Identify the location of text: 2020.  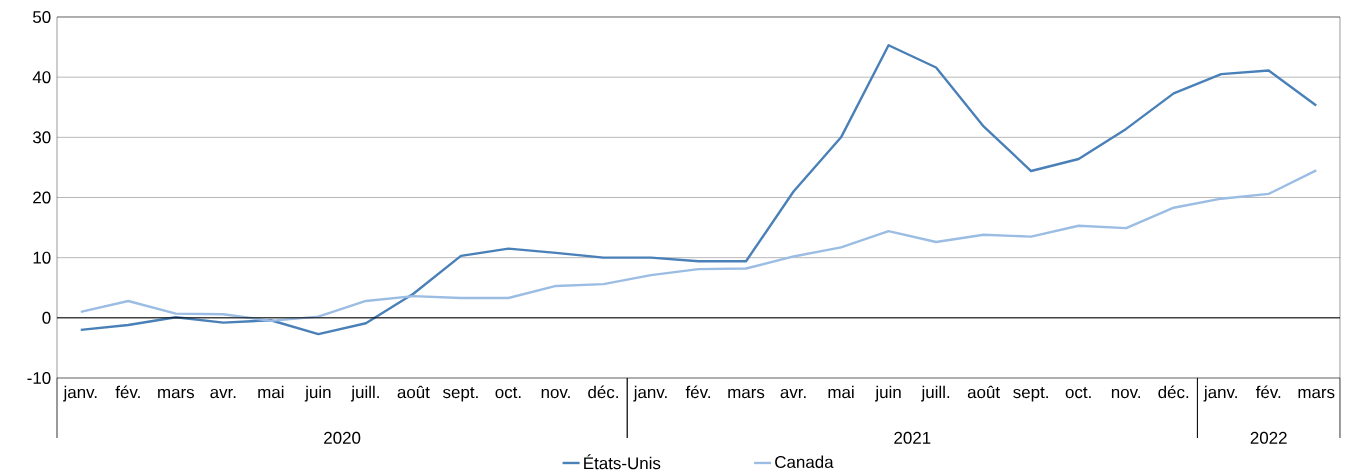
(342, 438).